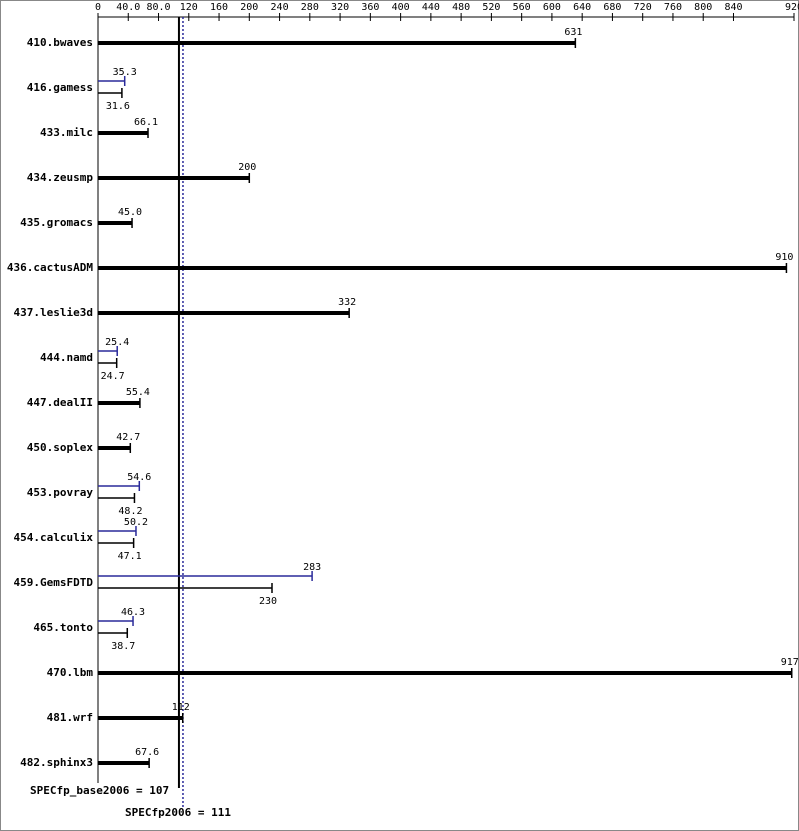 The height and width of the screenshot is (831, 799). What do you see at coordinates (310, 7) in the screenshot?
I see `x-tick-label: 280` at bounding box center [310, 7].